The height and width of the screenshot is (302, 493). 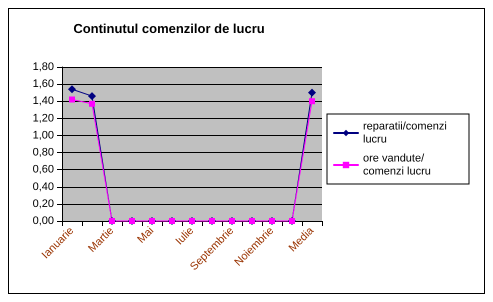 I want to click on y-tick-label: 0,20, so click(x=43, y=204).